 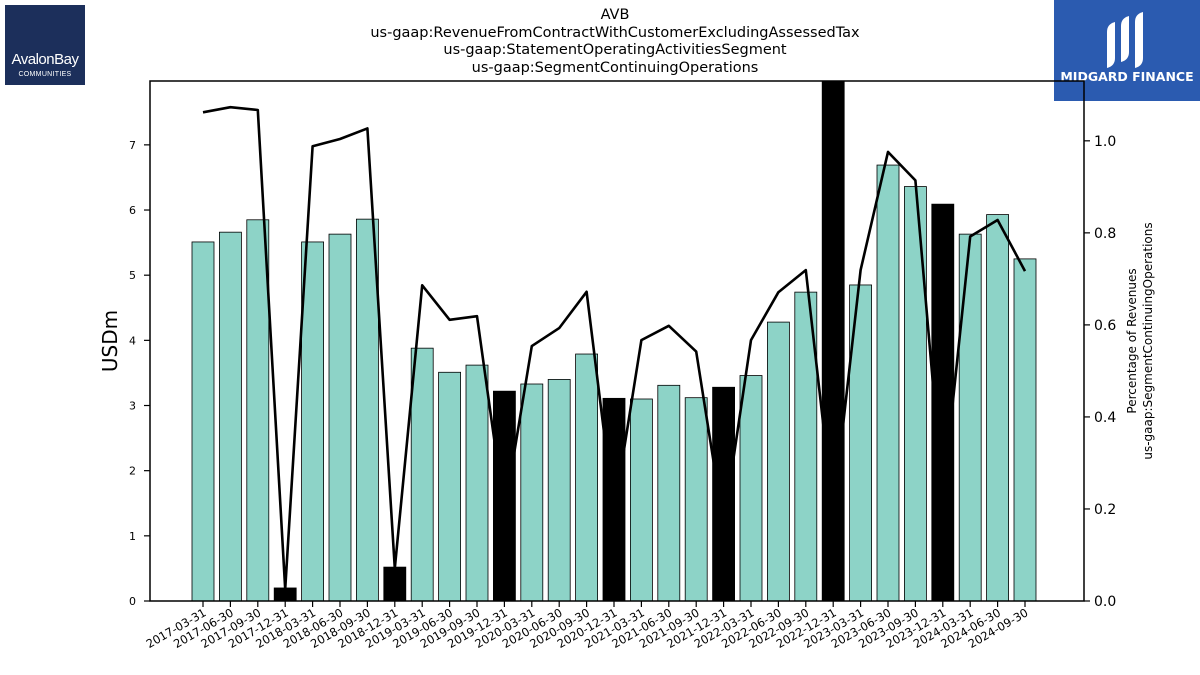 I want to click on right-tick-label: 0.2, so click(x=1105, y=510).